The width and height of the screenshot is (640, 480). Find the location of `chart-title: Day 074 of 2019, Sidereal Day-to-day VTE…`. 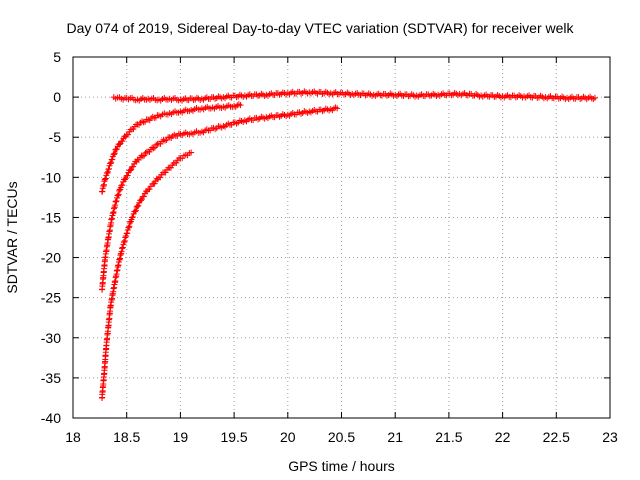

chart-title: Day 074 of 2019, Sidereal Day-to-day VTE… is located at coordinates (320, 28).